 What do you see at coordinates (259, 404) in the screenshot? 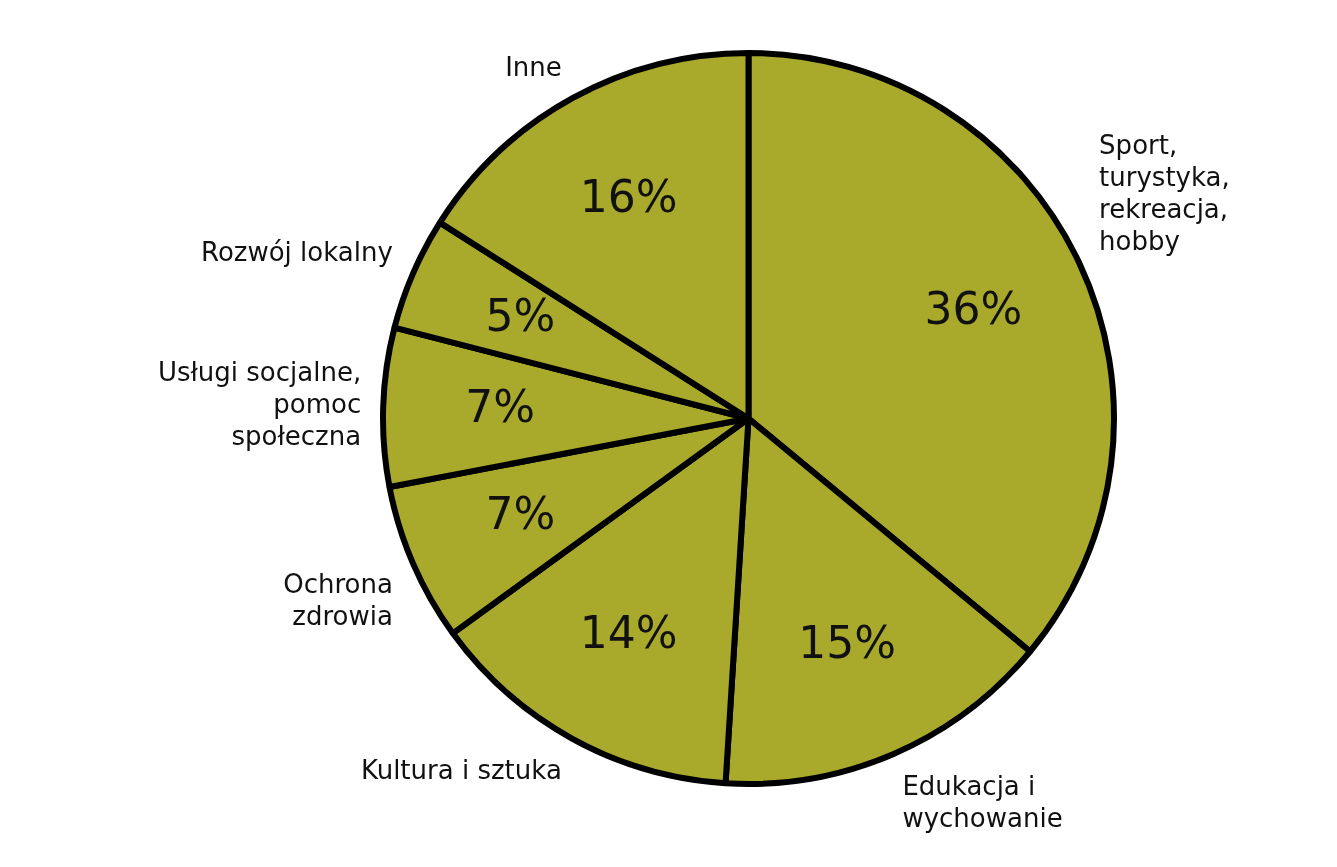
I see `slice-label: Usługi socjalne, pomoc społeczna` at bounding box center [259, 404].